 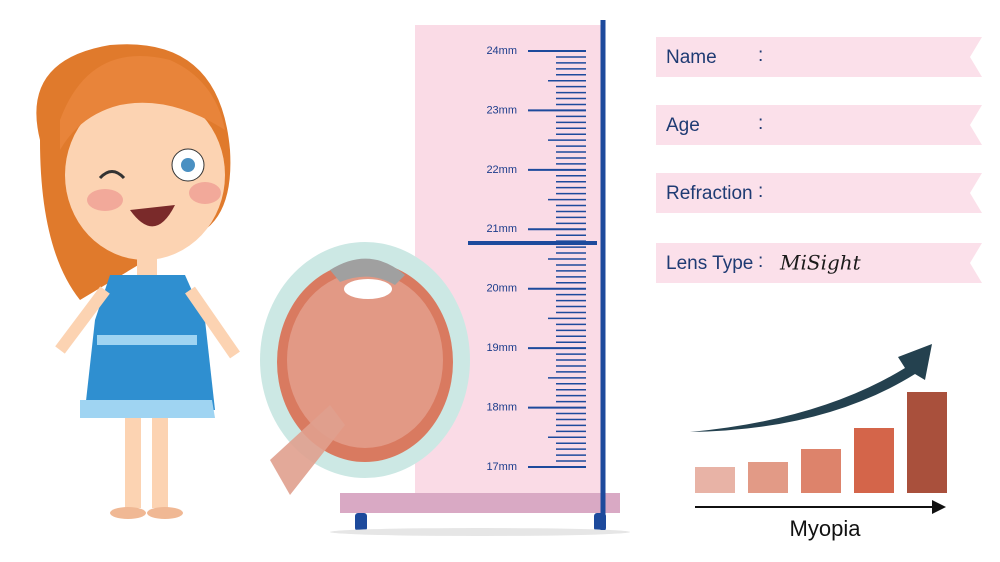 I want to click on ruler-label: 23mm, so click(x=501, y=110).